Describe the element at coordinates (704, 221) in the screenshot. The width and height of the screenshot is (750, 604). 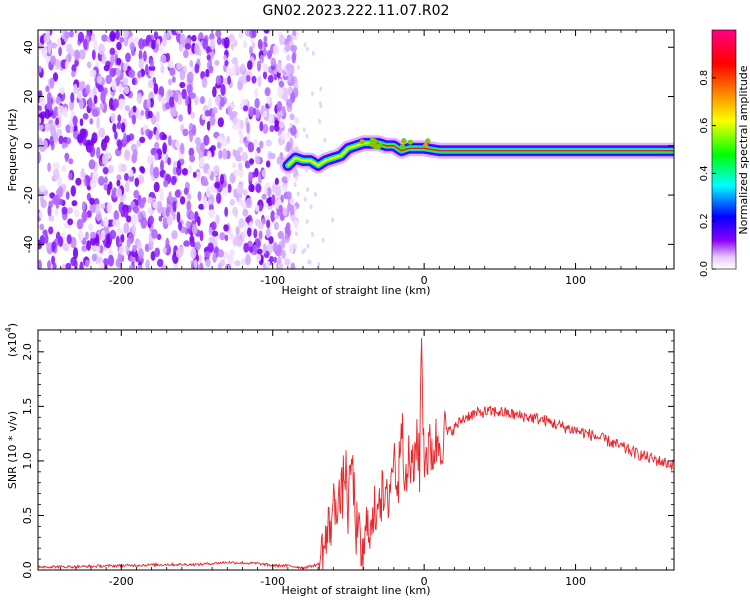
I see `colorbar-tick-label: 0.2` at that location.